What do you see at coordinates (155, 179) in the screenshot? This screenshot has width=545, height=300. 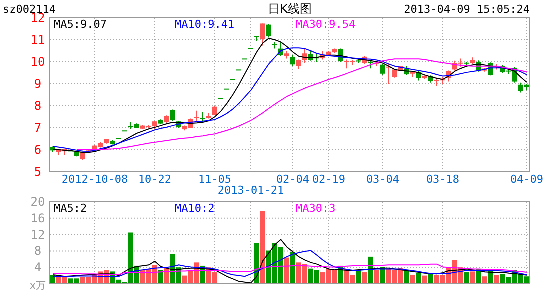 I see `x-tick-label: 10-22` at bounding box center [155, 179].